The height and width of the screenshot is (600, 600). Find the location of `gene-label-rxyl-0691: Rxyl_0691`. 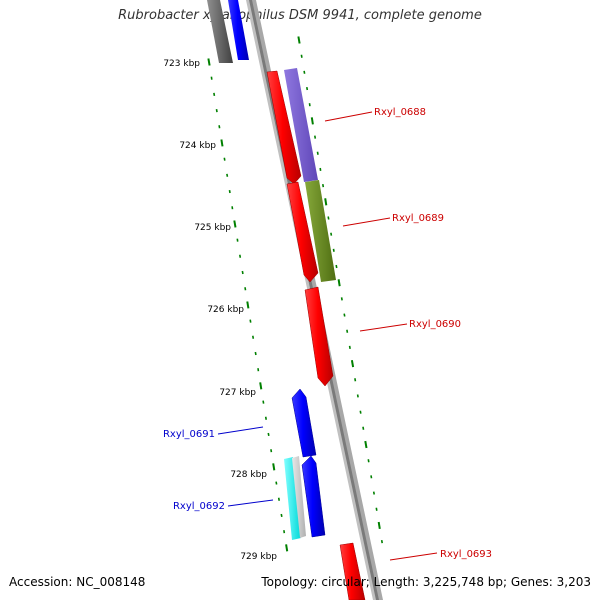

gene-label-rxyl-0691: Rxyl_0691 is located at coordinates (189, 434).